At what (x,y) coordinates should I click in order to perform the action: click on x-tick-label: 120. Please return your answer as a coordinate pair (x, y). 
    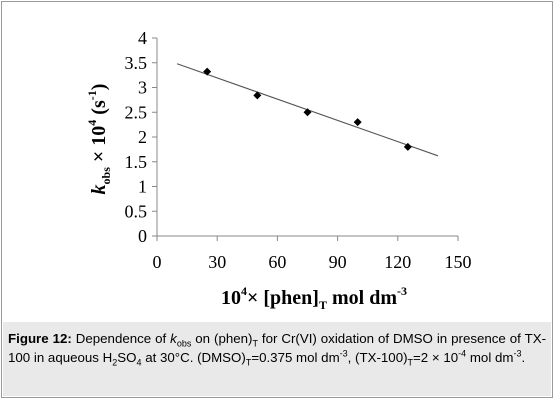
    Looking at the image, I should click on (397, 262).